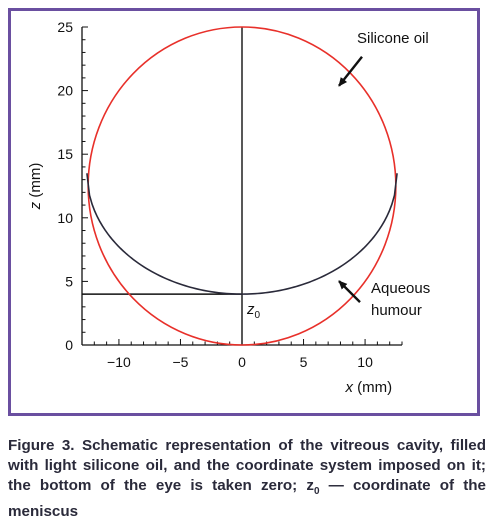 This screenshot has width=494, height=532. Describe the element at coordinates (69, 281) in the screenshot. I see `y-tick-label: 5` at that location.